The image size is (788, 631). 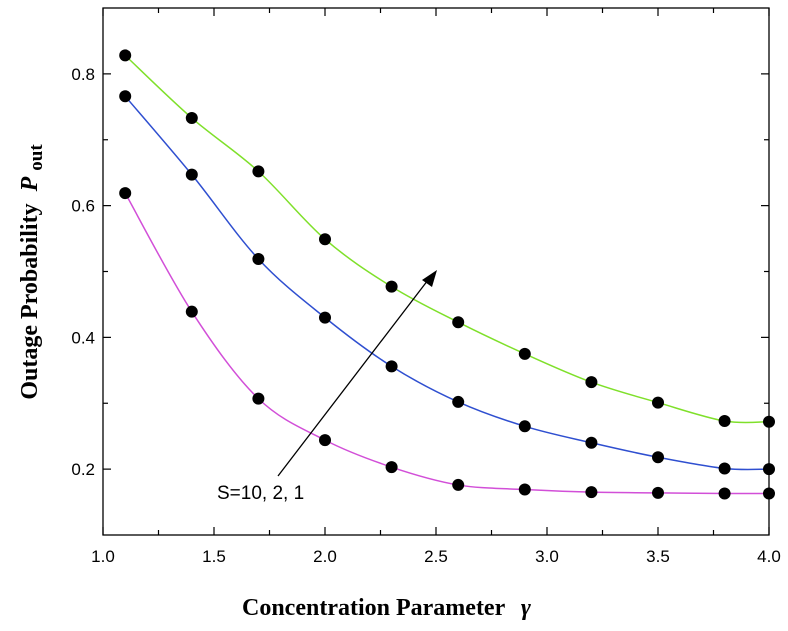 I want to click on series-annotation: S=10, 2, 1, so click(x=260, y=493).